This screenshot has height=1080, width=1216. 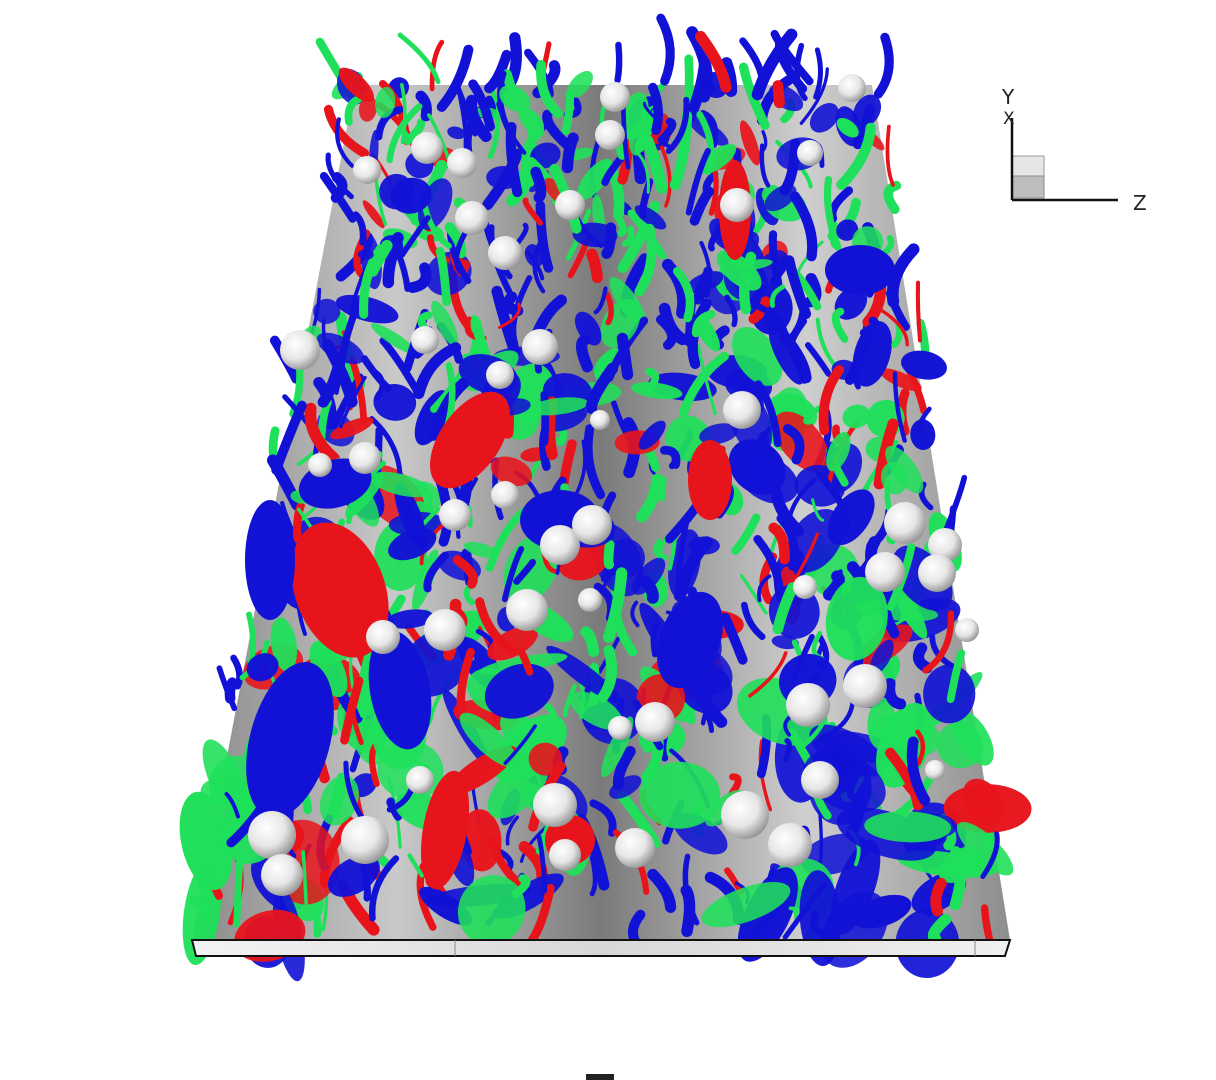 What do you see at coordinates (600, 1077) in the screenshot?
I see `bottom-mark` at bounding box center [600, 1077].